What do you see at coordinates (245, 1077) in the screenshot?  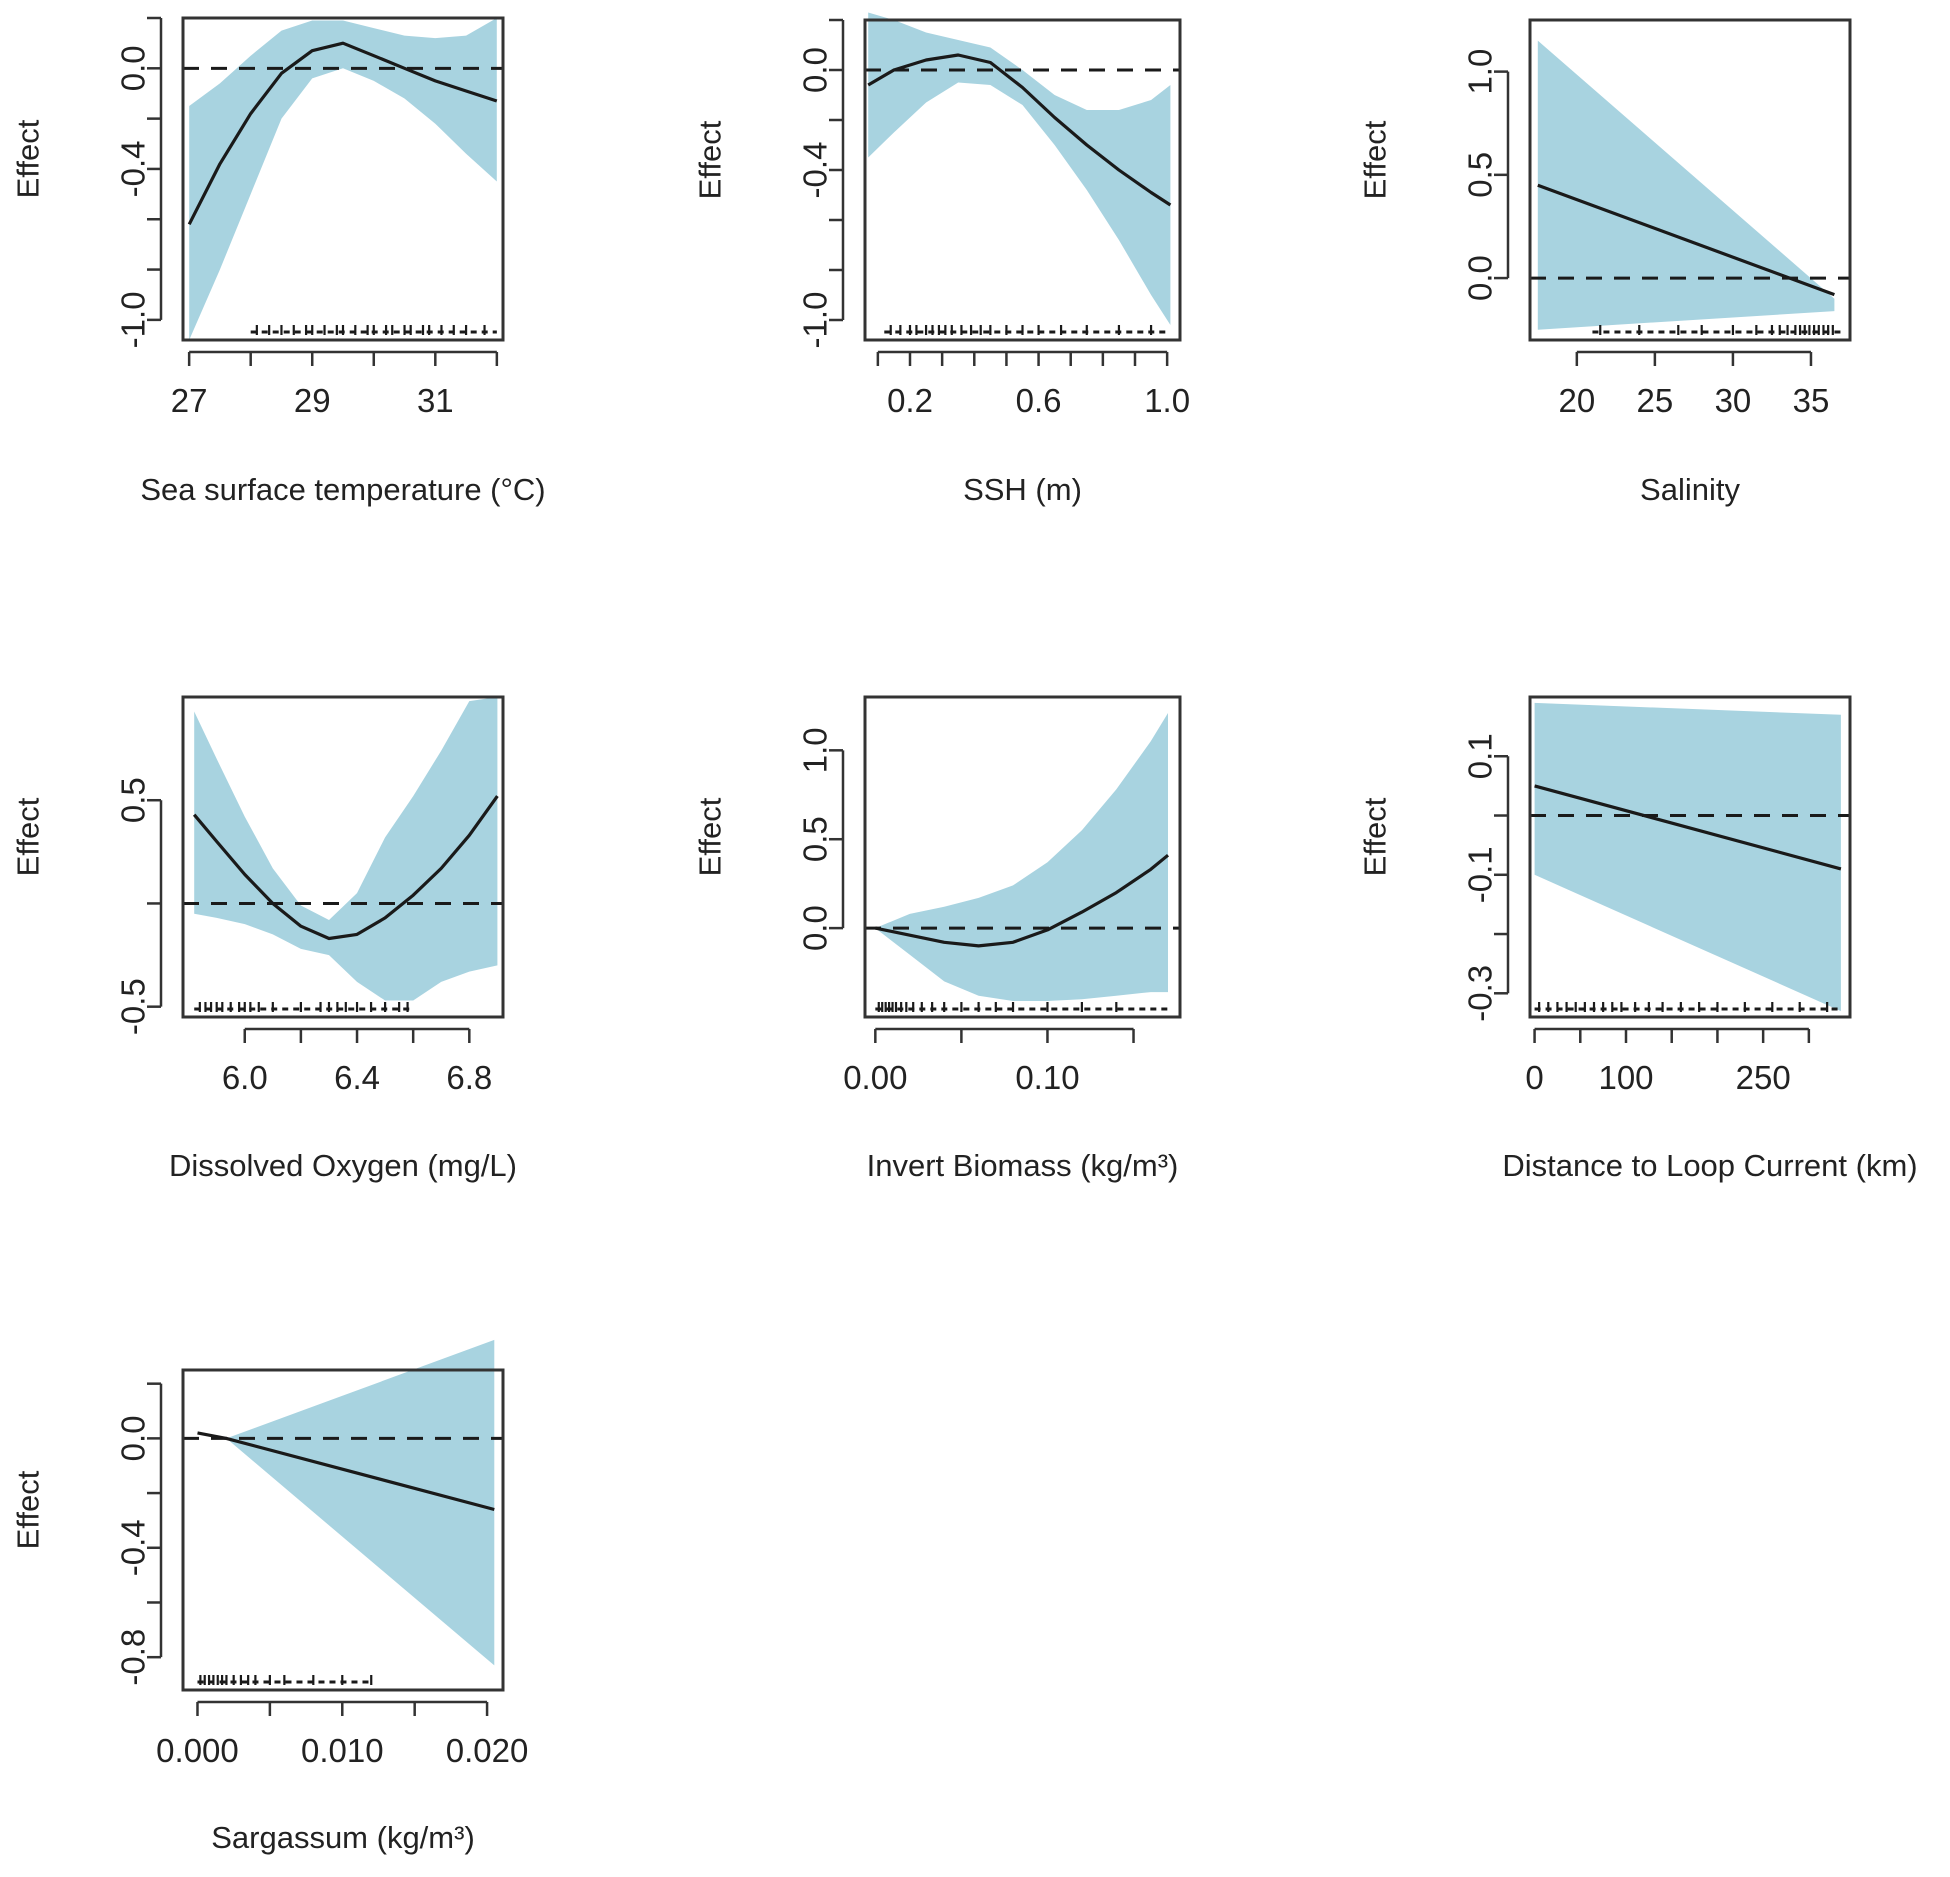 I see `x-tick-label: 6.0` at bounding box center [245, 1077].